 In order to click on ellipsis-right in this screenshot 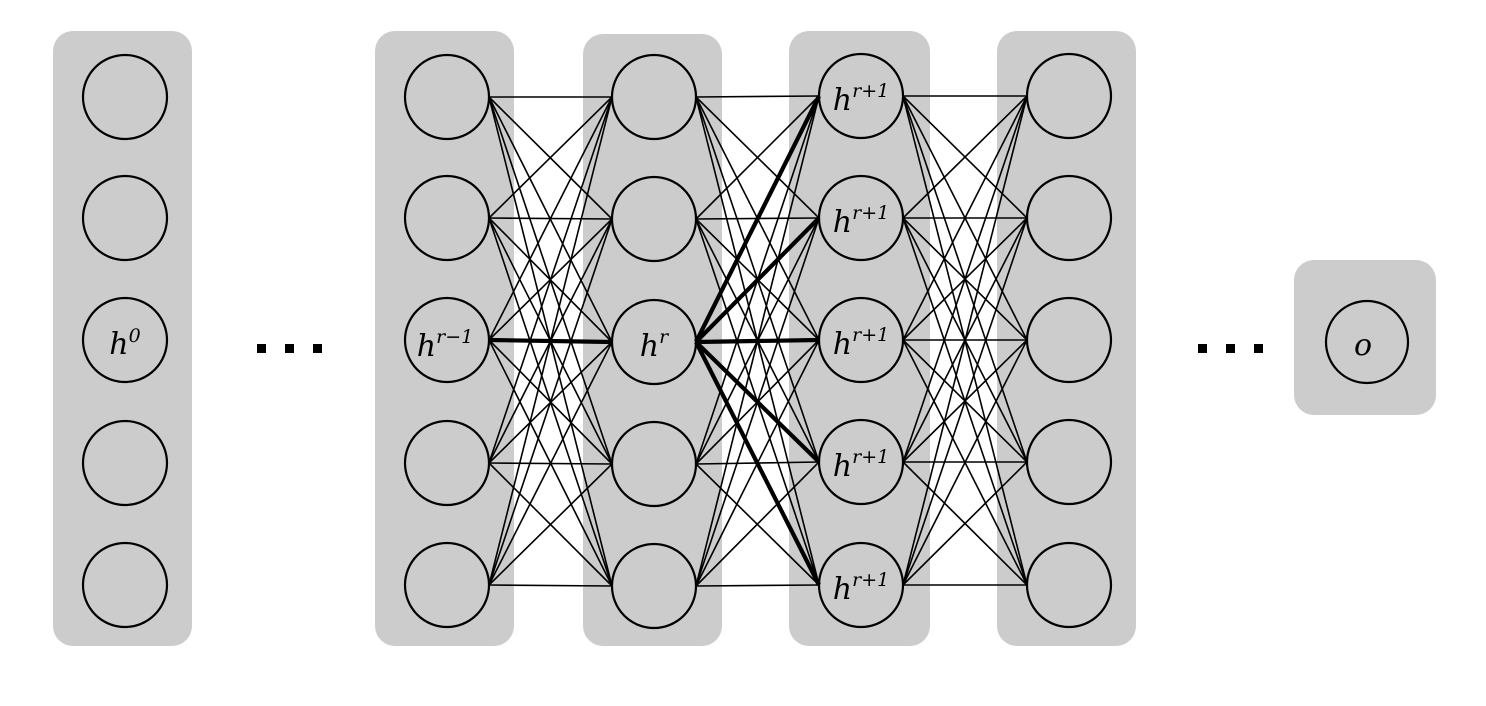, I will do `click(1230, 348)`.